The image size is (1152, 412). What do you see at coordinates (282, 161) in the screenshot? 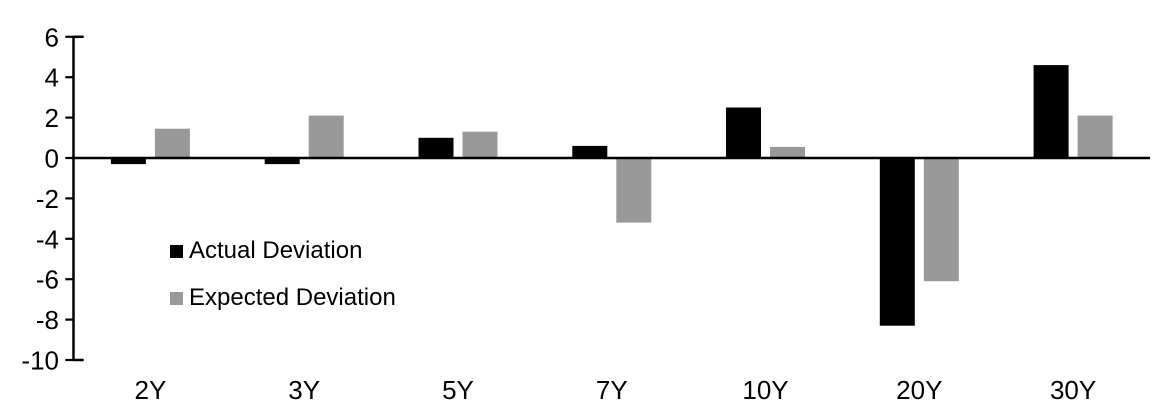
I see `bar-actual-deviation-3y` at bounding box center [282, 161].